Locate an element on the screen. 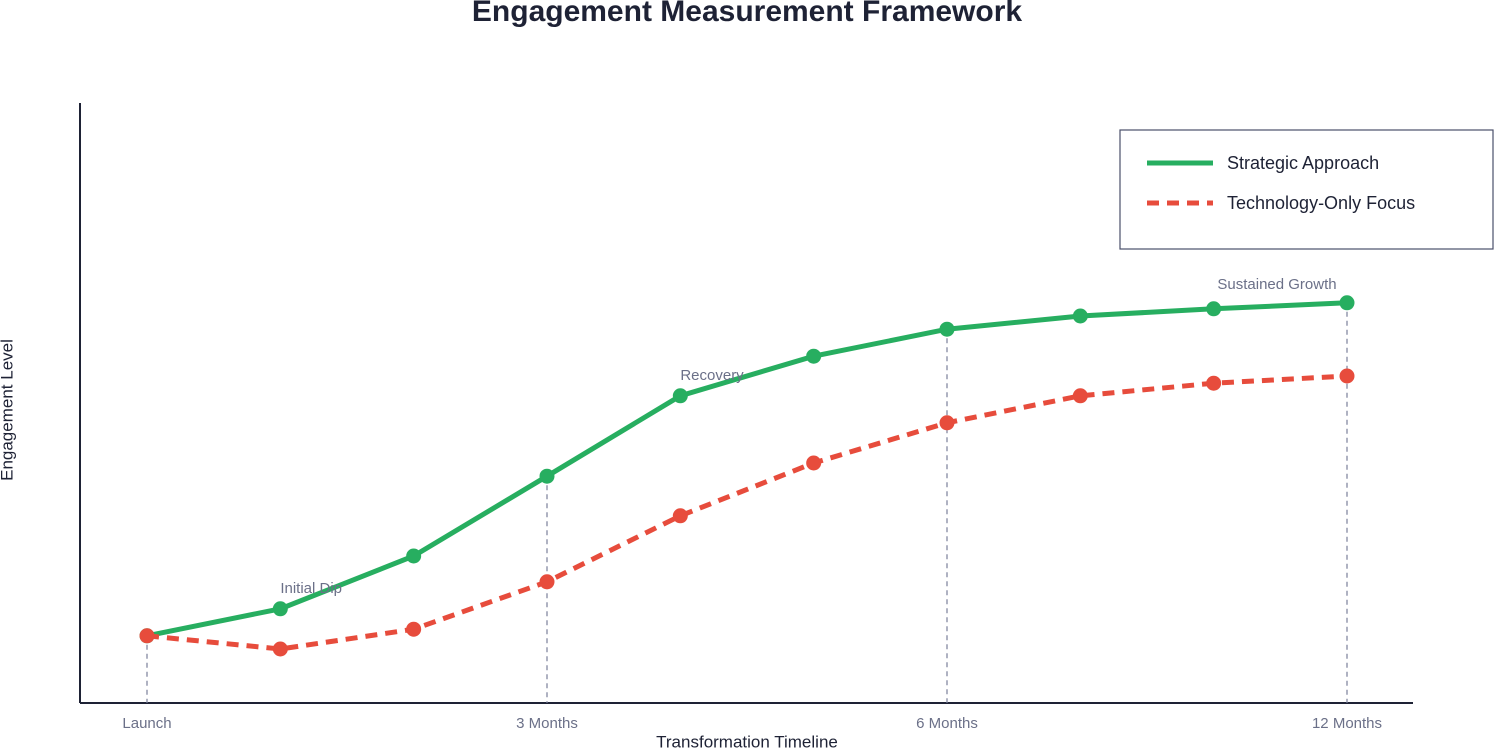  x-tick-label: 3 Months is located at coordinates (547, 723).